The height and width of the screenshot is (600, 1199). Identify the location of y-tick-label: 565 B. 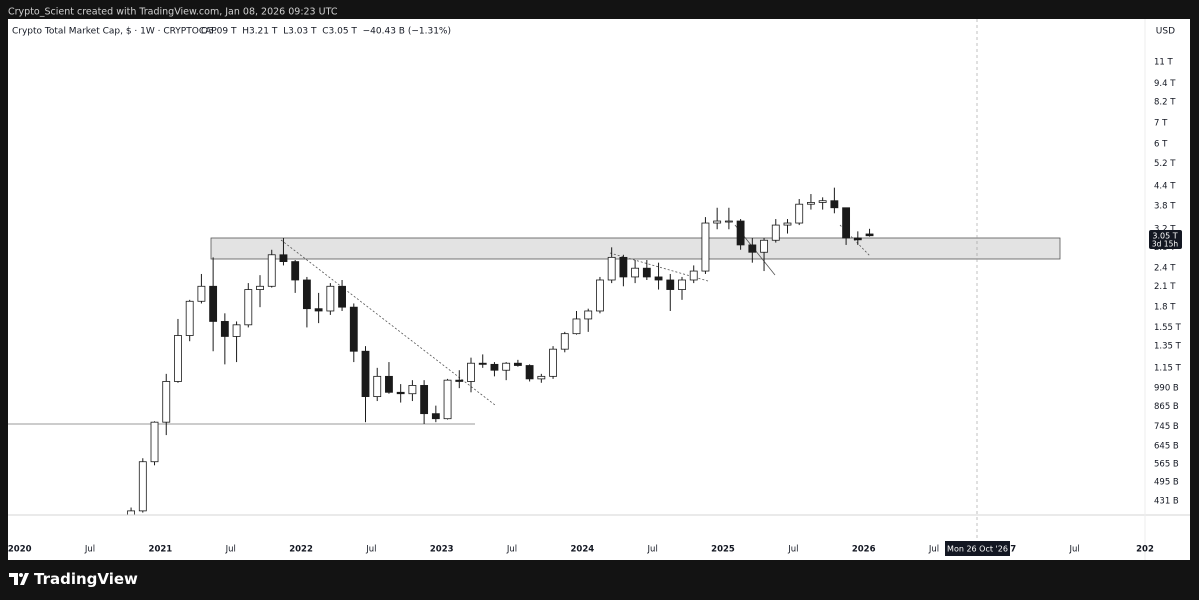
(1166, 465).